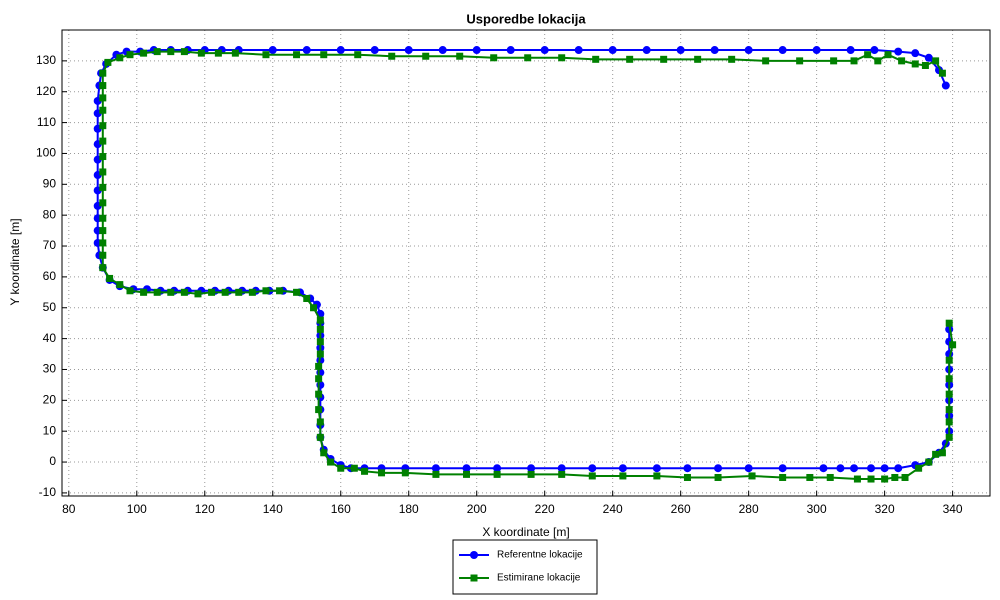 This screenshot has width=1000, height=600. I want to click on y-tick-label: 120, so click(46, 91).